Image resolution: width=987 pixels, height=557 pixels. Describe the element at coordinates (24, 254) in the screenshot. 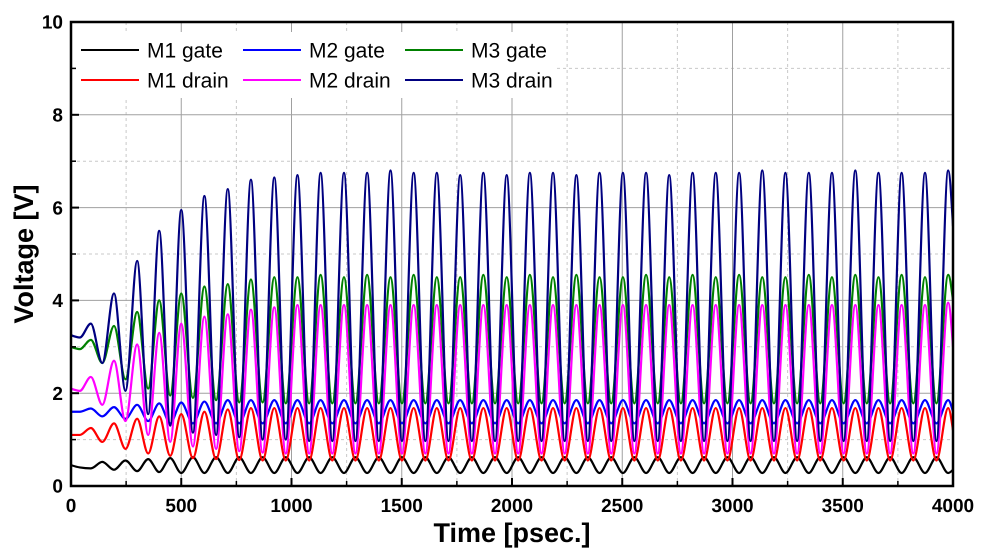

I see `y-axis-title: Voltage [V]` at that location.